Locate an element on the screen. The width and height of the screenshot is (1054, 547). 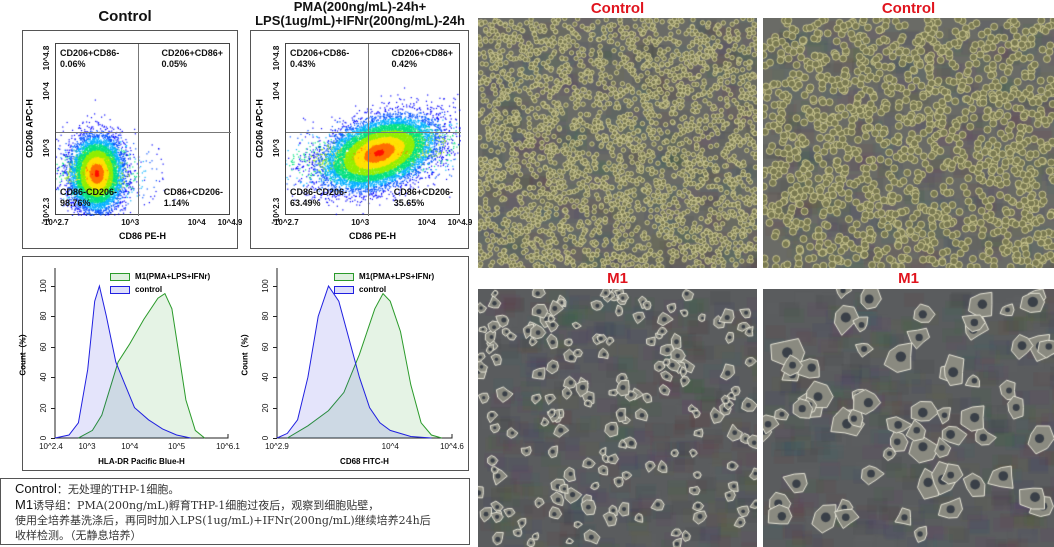
histogram-series-control is located at coordinates (354, 361).